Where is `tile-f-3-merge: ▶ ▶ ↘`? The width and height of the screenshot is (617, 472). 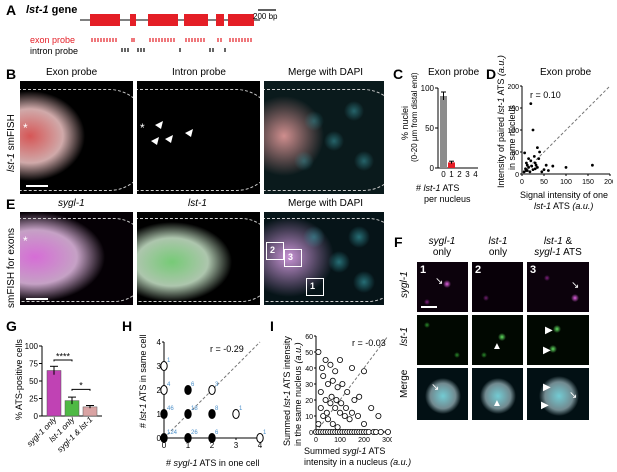 tile-f-3-merge: ▶ ▶ ↘ is located at coordinates (558, 394).